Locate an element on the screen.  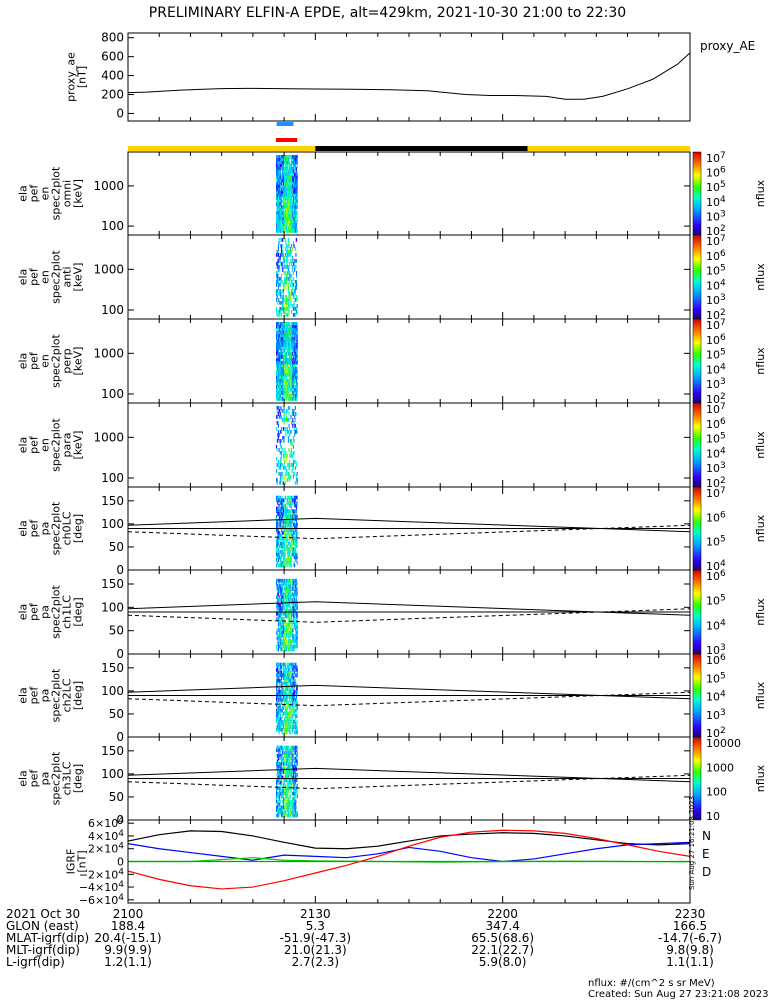
colorbar-tick-label: 10 is located at coordinates (713, 816).